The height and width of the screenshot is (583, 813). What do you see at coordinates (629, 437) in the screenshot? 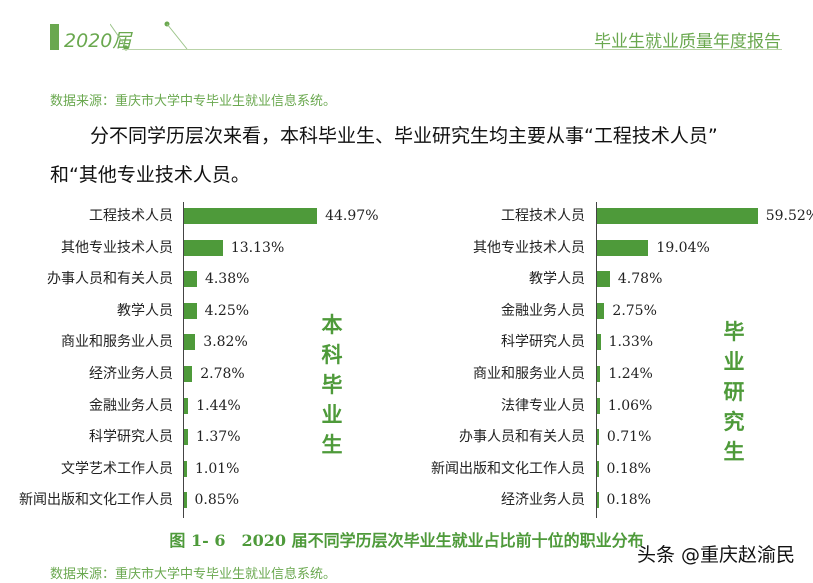
I see `data-label: 0.71%` at bounding box center [629, 437].